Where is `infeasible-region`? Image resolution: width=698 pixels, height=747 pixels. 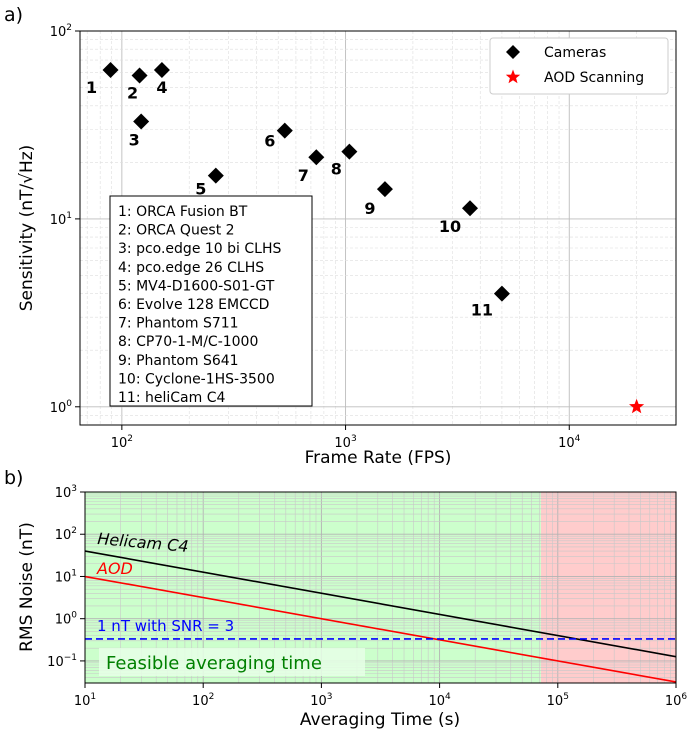 infeasible-region is located at coordinates (608, 587).